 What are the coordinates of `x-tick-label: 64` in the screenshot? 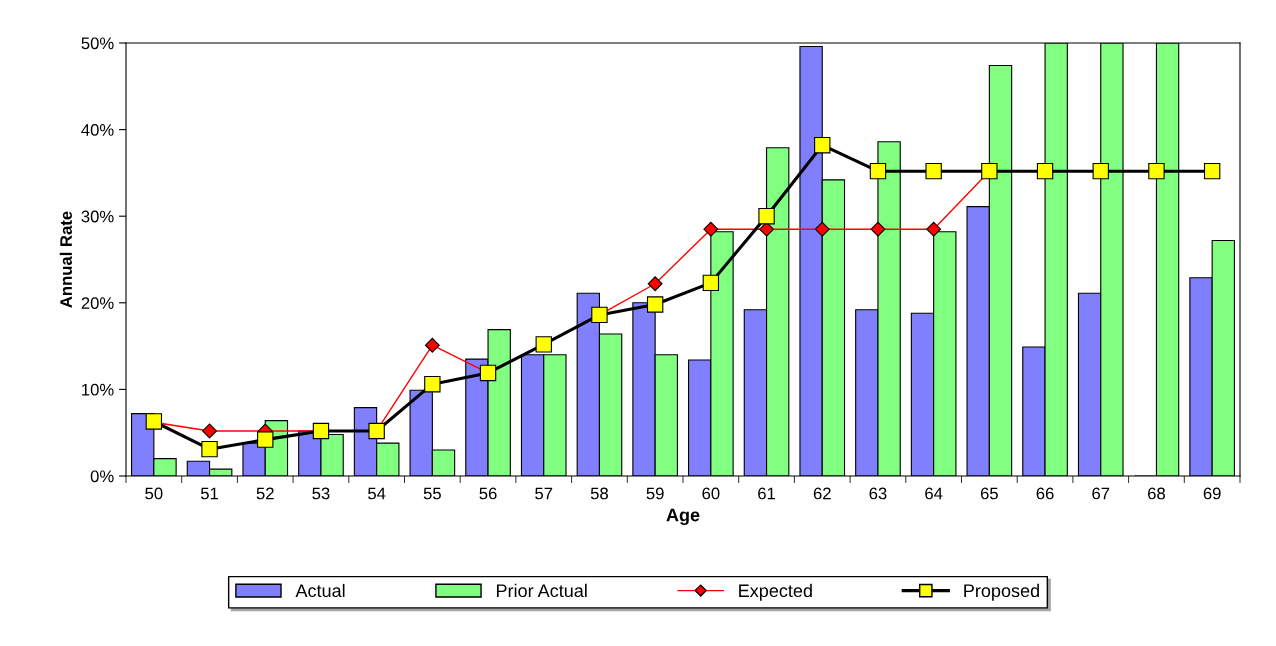 It's located at (934, 493).